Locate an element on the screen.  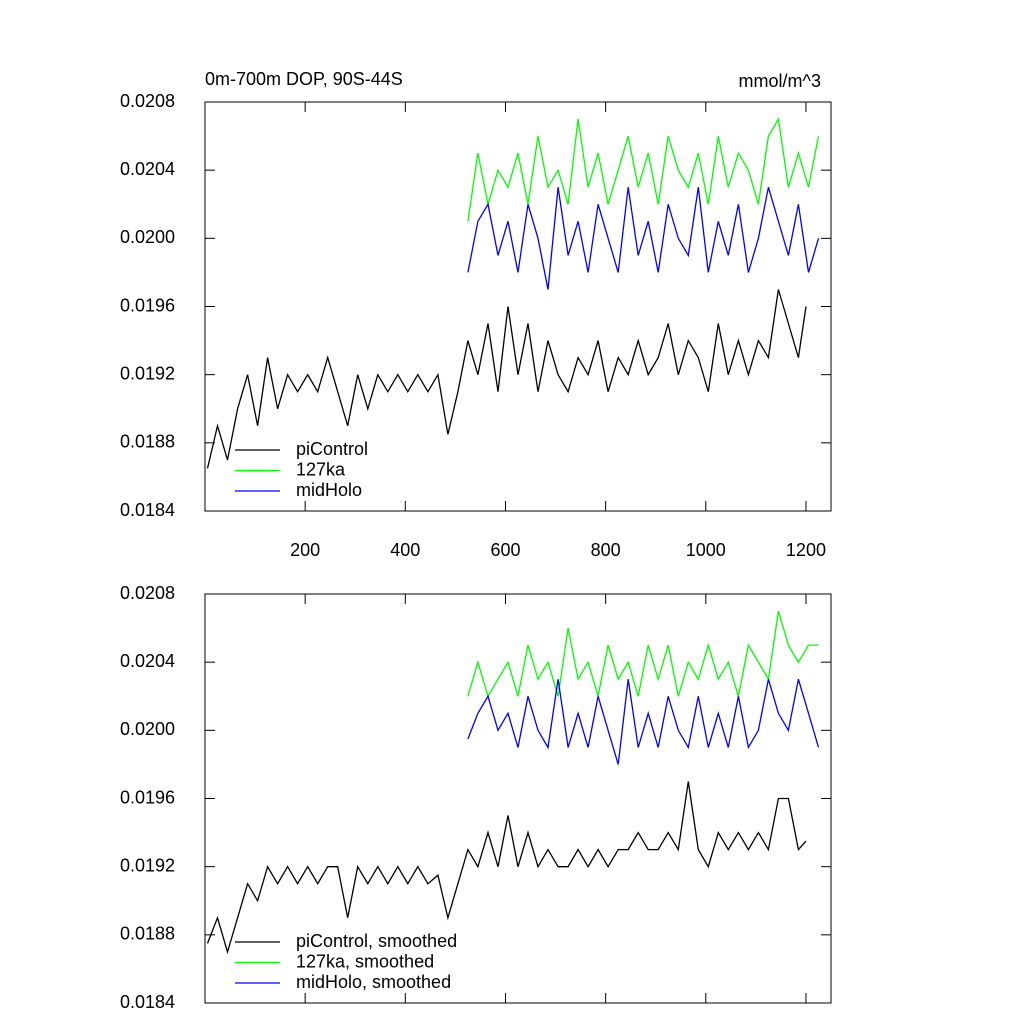
x-tick-label: 800 is located at coordinates (606, 550).